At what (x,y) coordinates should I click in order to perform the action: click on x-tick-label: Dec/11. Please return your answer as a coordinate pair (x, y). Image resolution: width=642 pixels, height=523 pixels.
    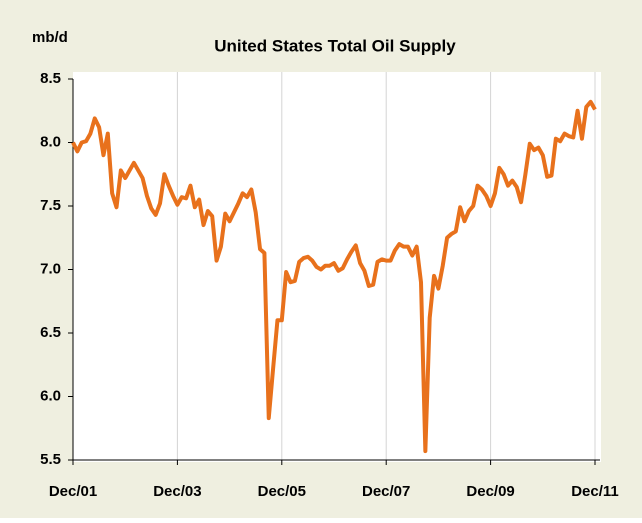
    Looking at the image, I should click on (595, 491).